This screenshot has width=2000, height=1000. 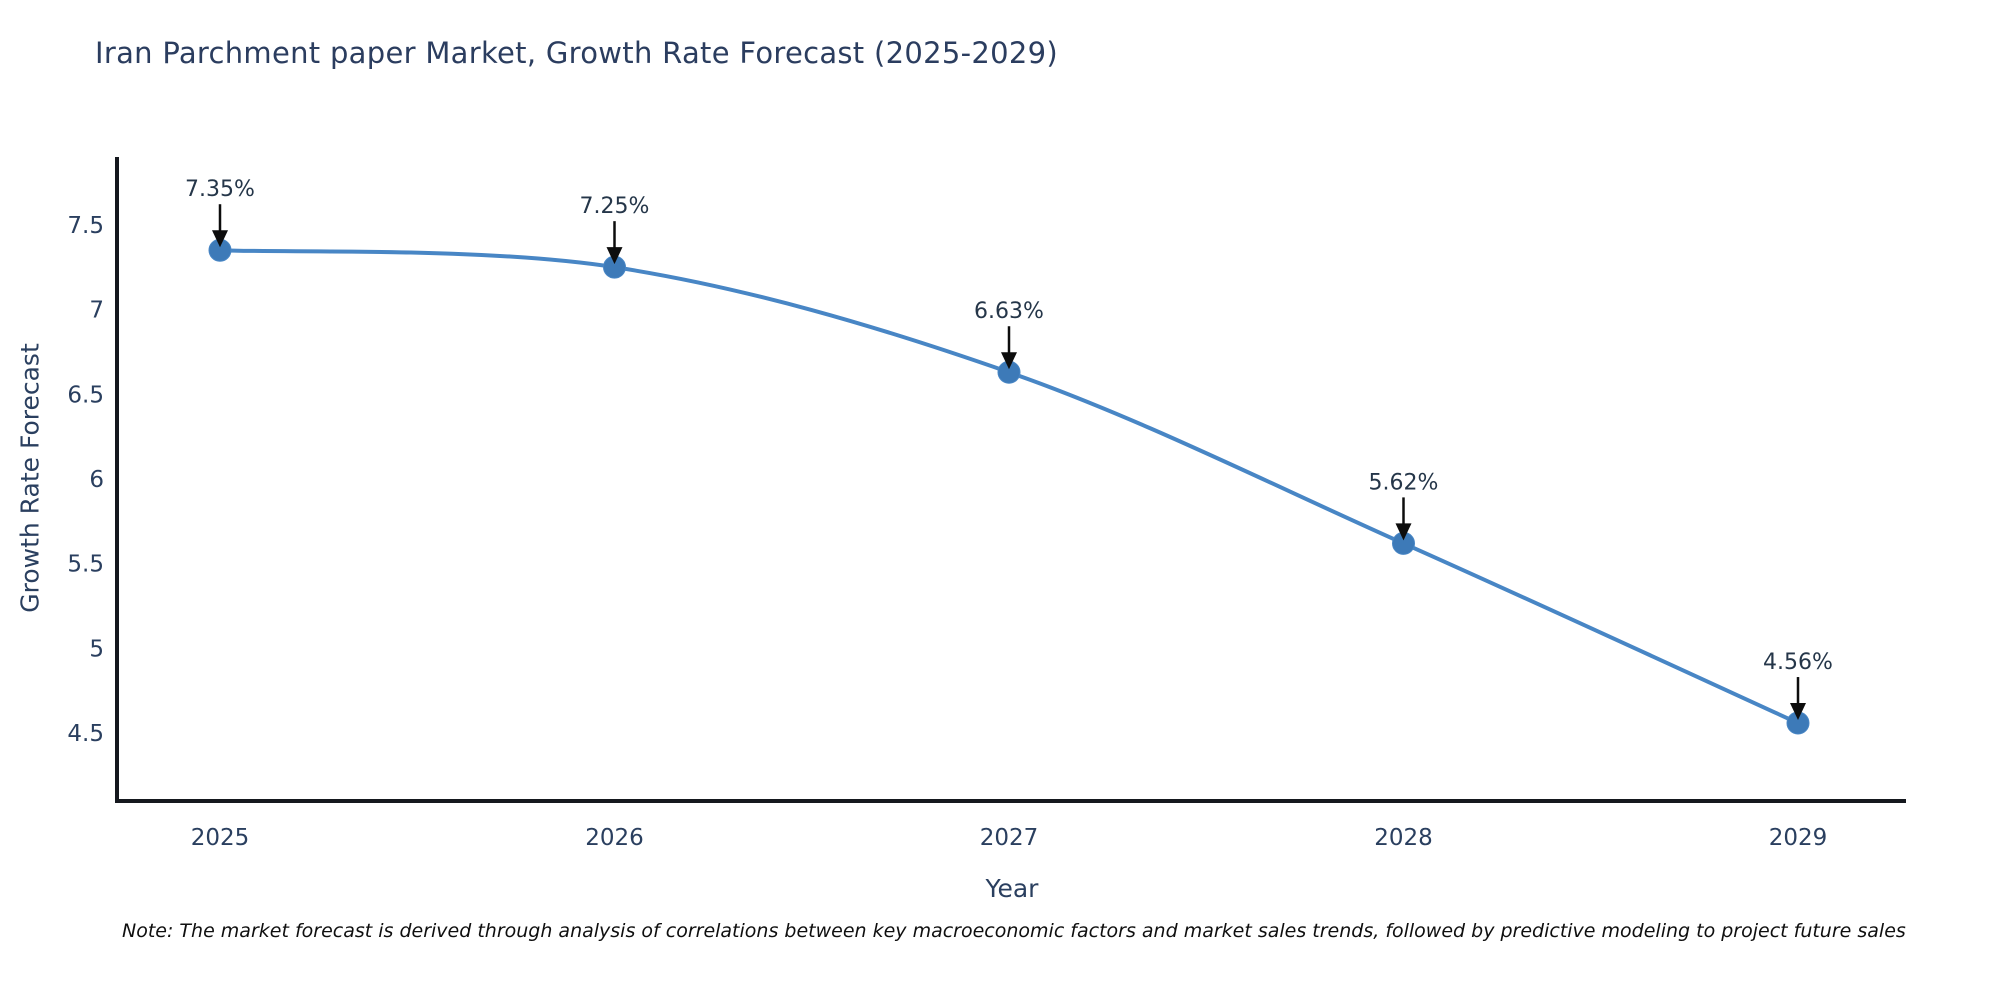 What do you see at coordinates (1798, 662) in the screenshot?
I see `data-point-label: 4.56%` at bounding box center [1798, 662].